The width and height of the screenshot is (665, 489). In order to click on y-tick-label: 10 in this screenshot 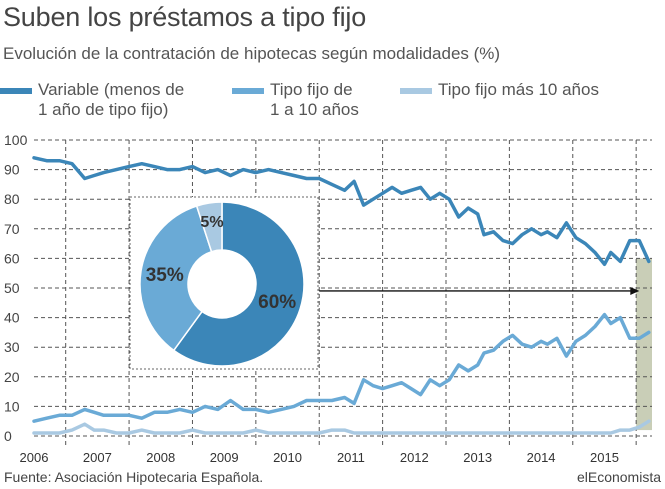, I will do `click(12, 406)`.